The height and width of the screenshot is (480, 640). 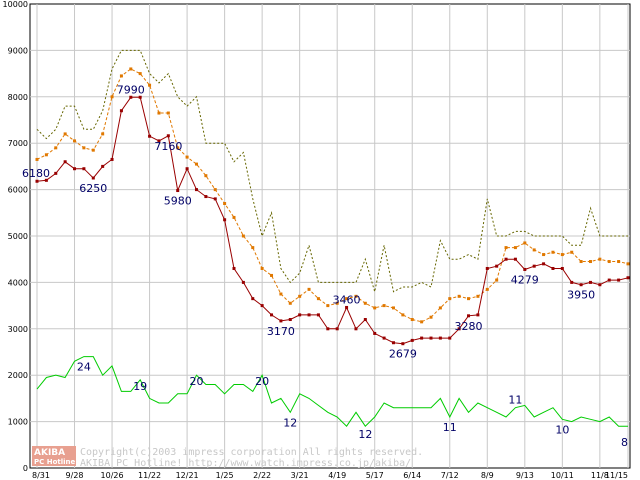 I want to click on y-tick-label-5: 5000, so click(x=18, y=236).